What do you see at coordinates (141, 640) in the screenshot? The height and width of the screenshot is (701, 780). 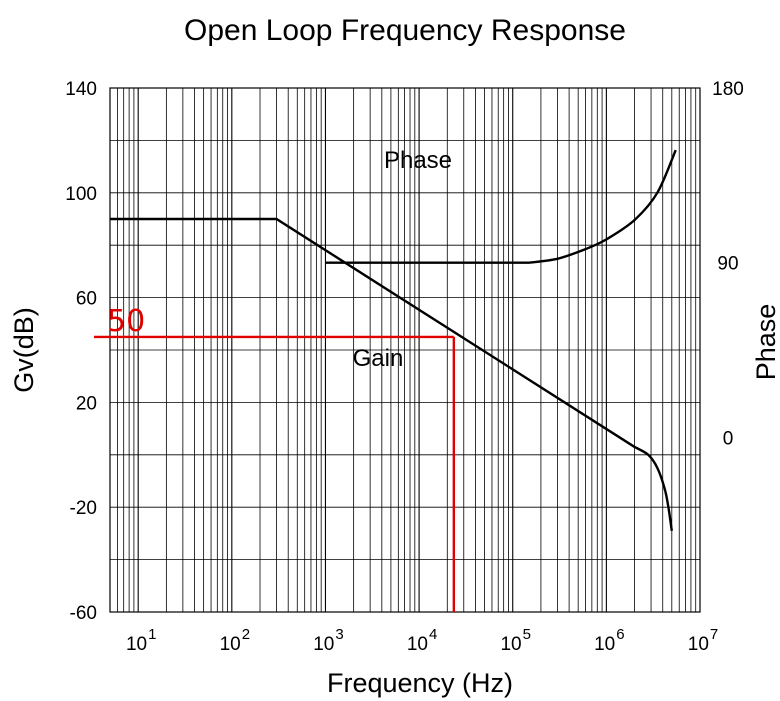 I see `x-tick-label: 10¹` at bounding box center [141, 640].